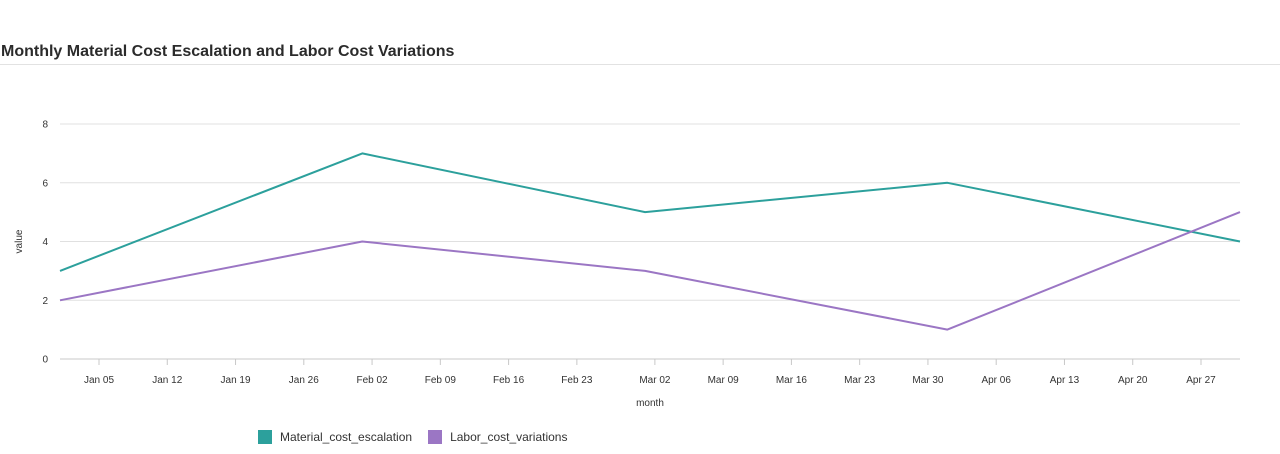 The width and height of the screenshot is (1280, 454). What do you see at coordinates (45, 183) in the screenshot?
I see `y-tick-label: 6` at bounding box center [45, 183].